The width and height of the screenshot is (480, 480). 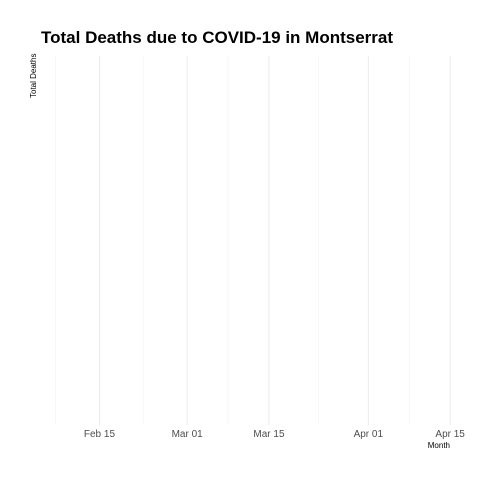 I want to click on x-tick-label: Feb 15, so click(x=100, y=434).